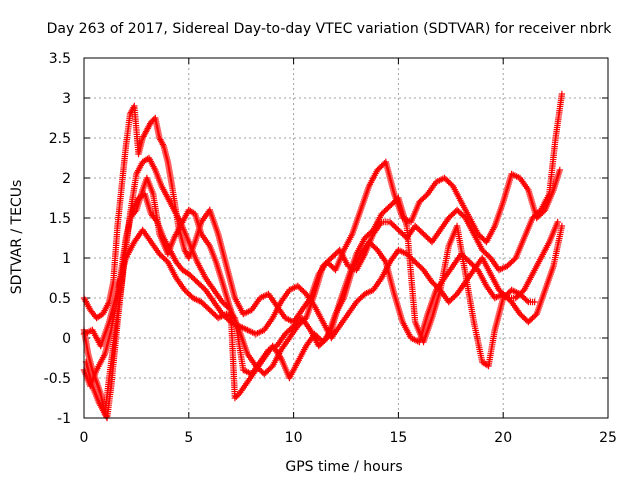 The height and width of the screenshot is (480, 640). What do you see at coordinates (60, 59) in the screenshot?
I see `y-tick-label: 3.5` at bounding box center [60, 59].